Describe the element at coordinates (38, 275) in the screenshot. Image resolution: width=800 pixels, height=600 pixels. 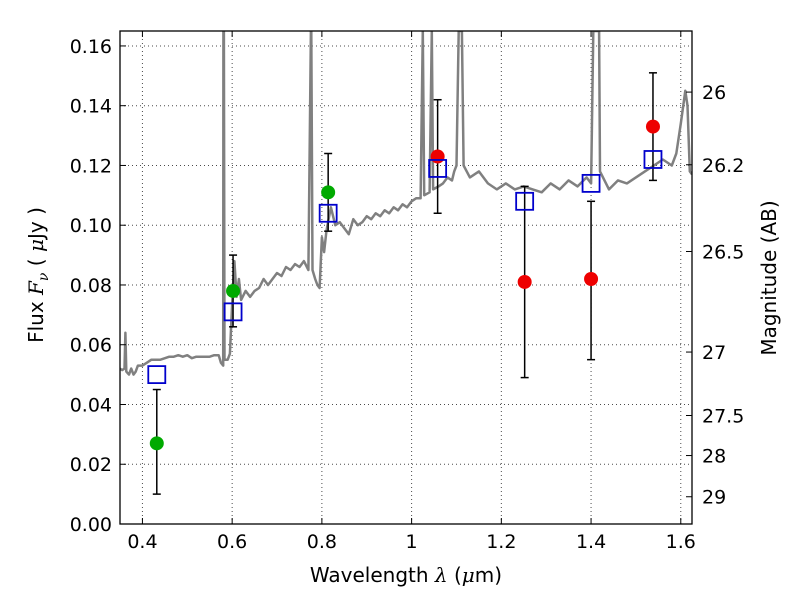
I see `y-axis-label: Flux Fν ( μJy )` at that location.